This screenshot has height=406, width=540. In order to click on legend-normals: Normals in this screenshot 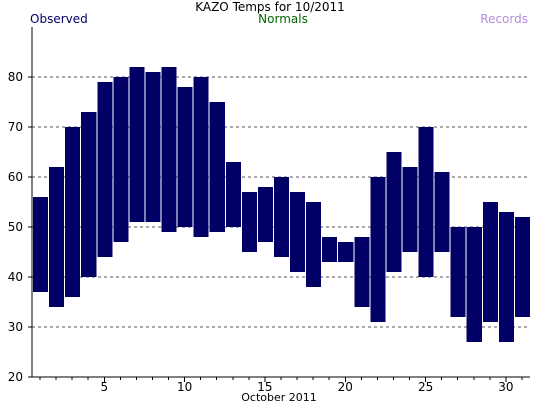, I will do `click(283, 19)`.